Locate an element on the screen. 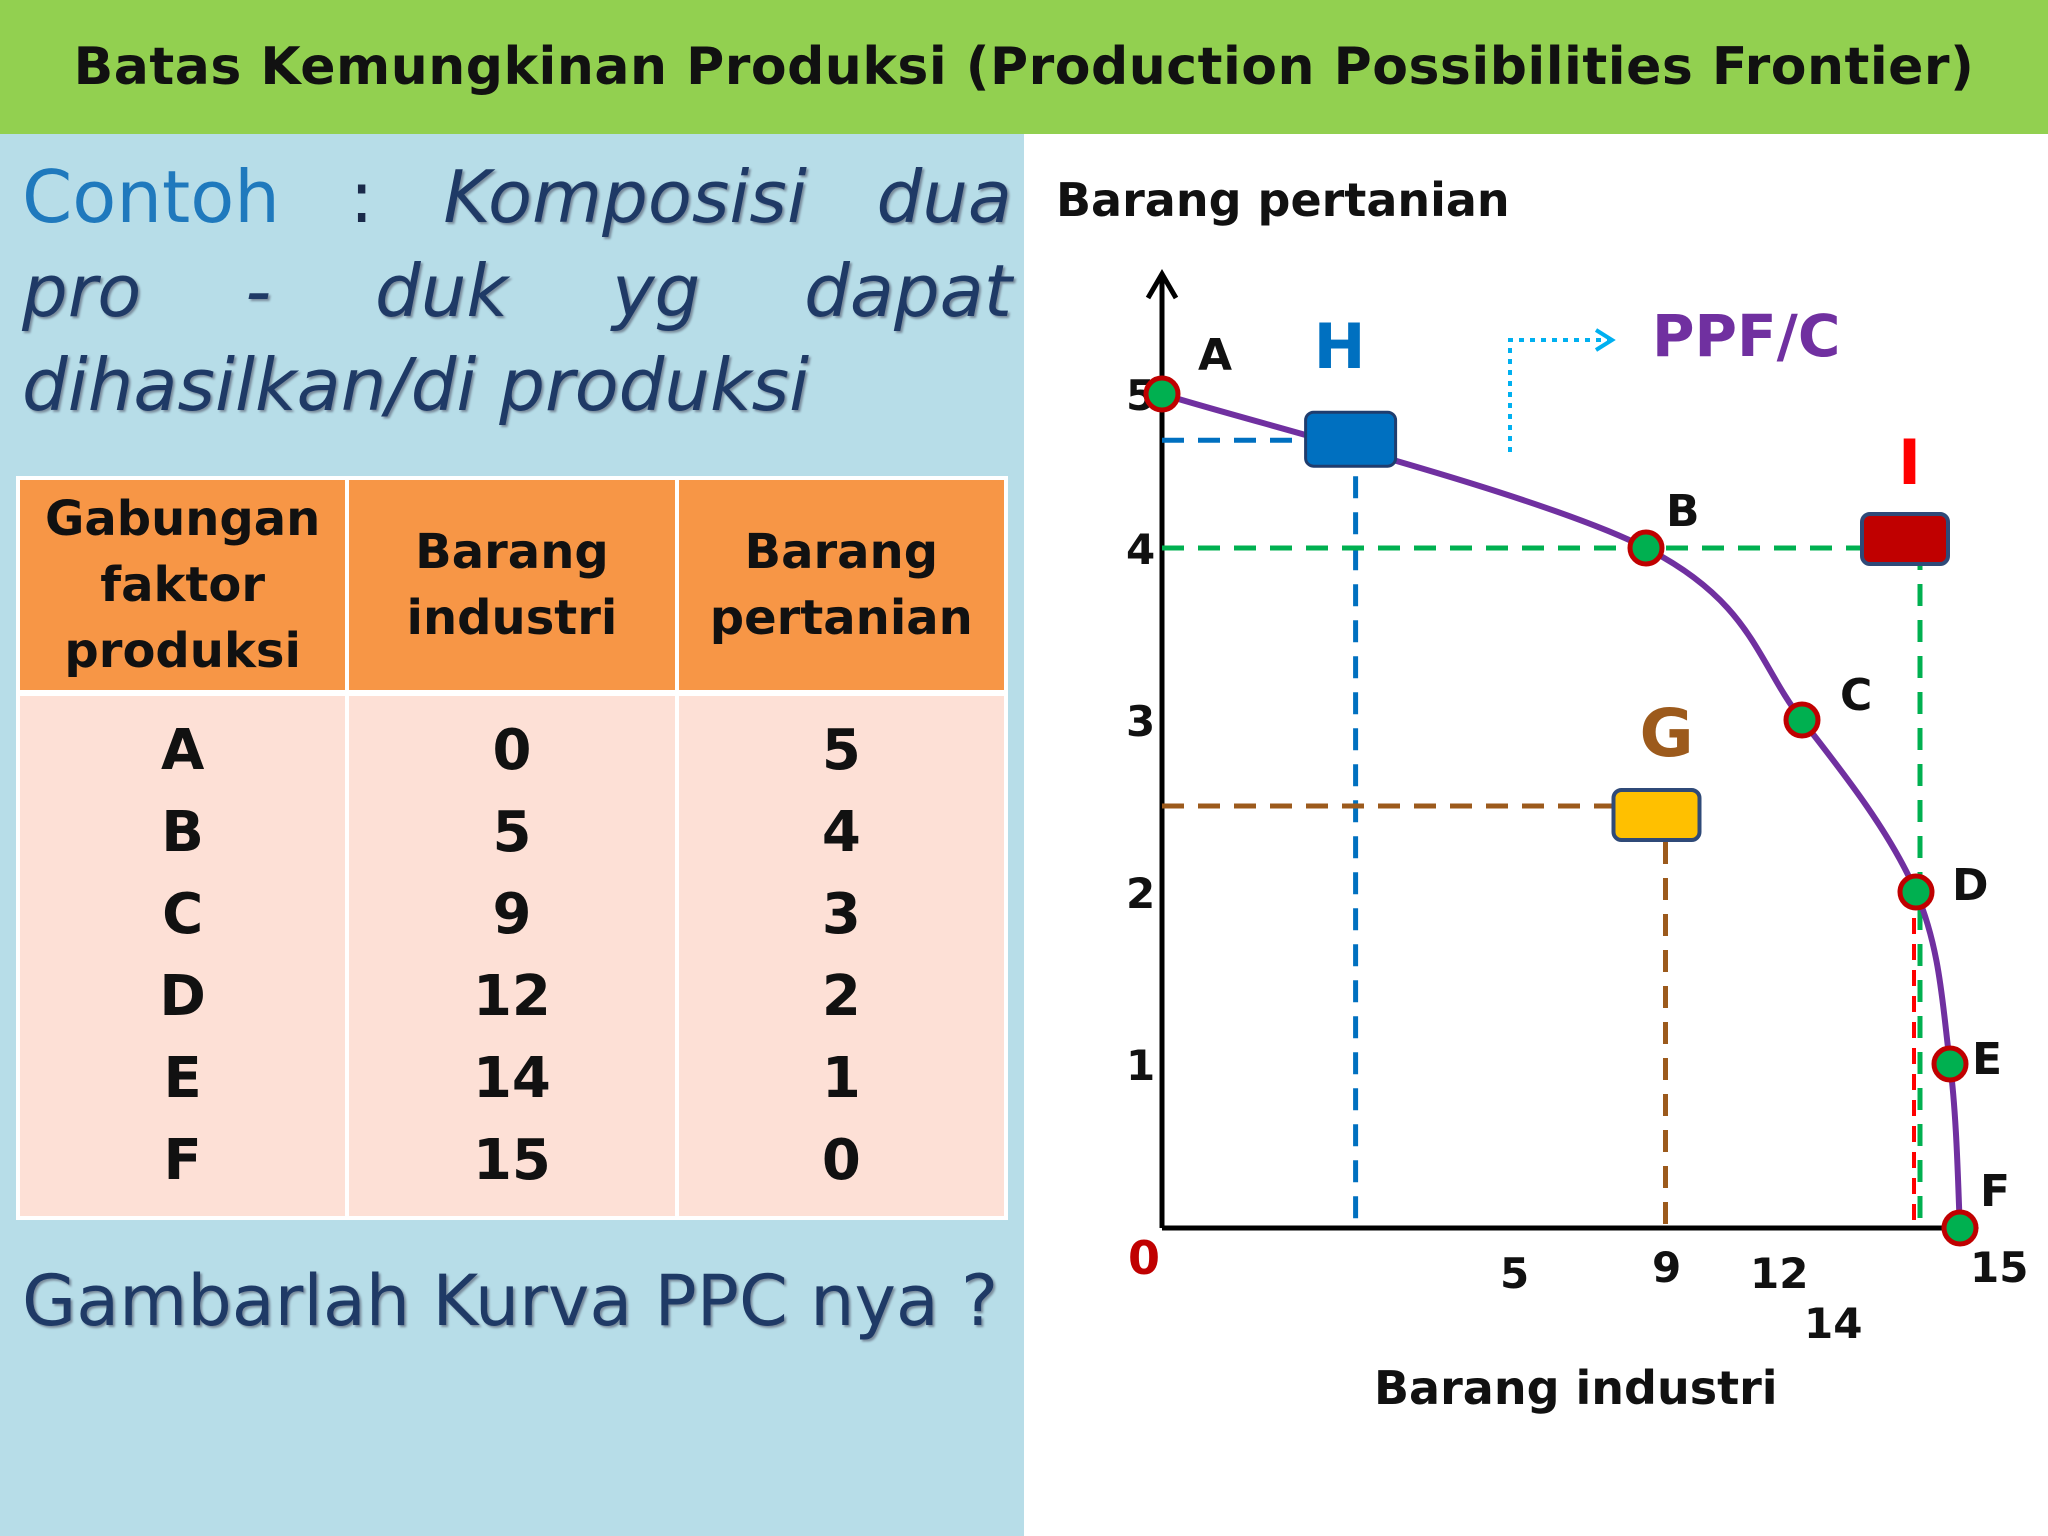 This screenshot has height=1536, width=2048. x-tick-label: 5 is located at coordinates (1514, 1273).